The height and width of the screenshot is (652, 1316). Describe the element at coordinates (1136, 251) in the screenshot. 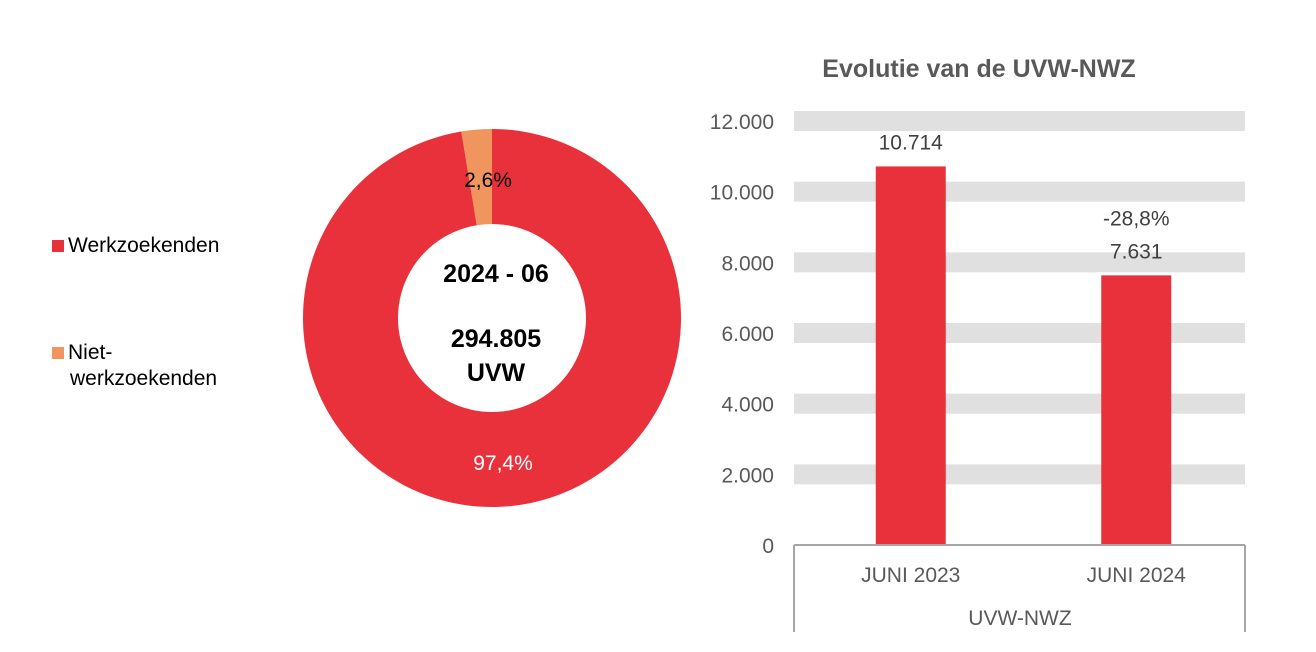

I see `bar-data-label: 7.631` at that location.